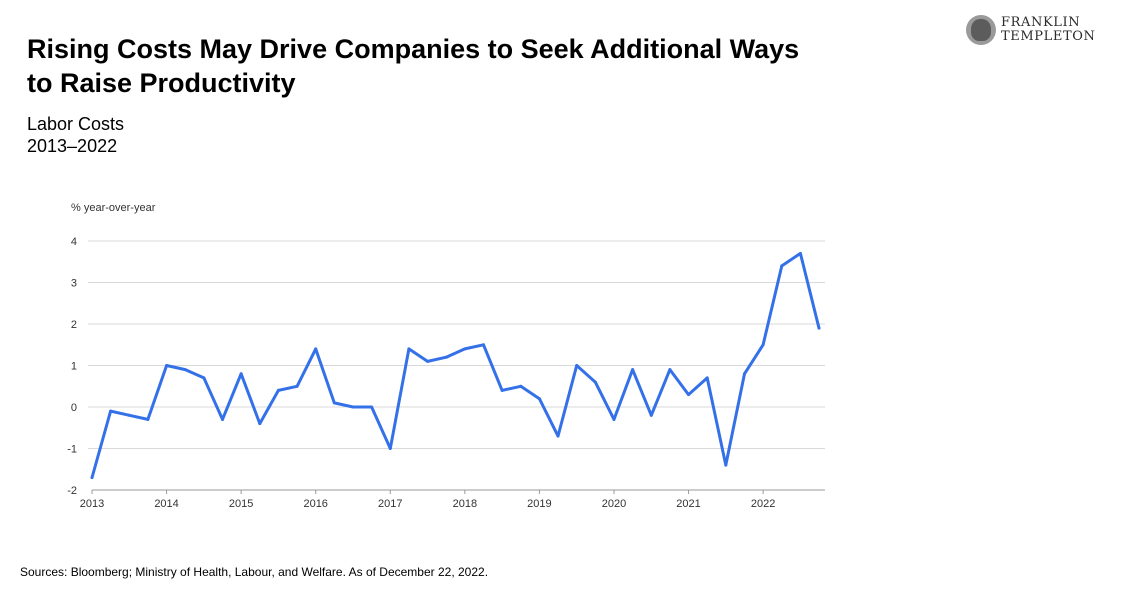 This screenshot has width=1126, height=596. Describe the element at coordinates (72, 450) in the screenshot. I see `y-tick-label: -1` at that location.